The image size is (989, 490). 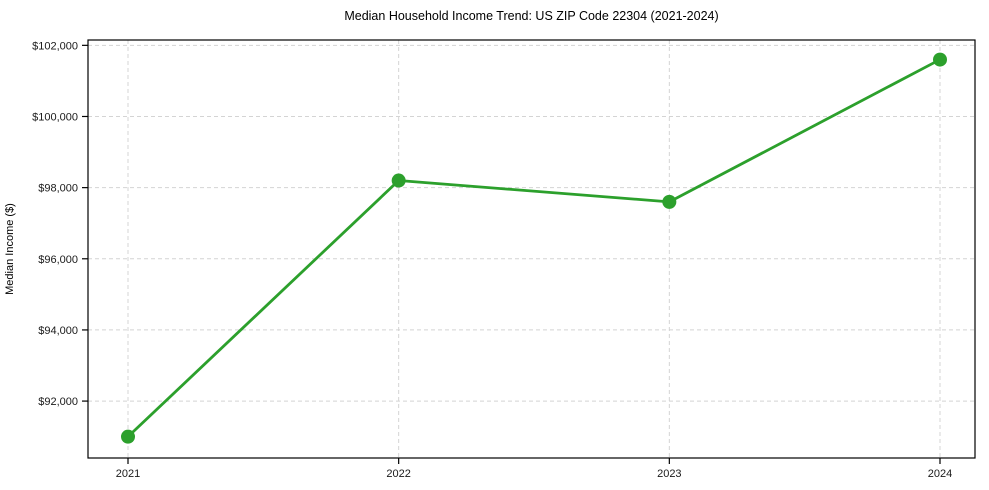 What do you see at coordinates (55, 117) in the screenshot?
I see `y-tick-label: $100,000` at bounding box center [55, 117].